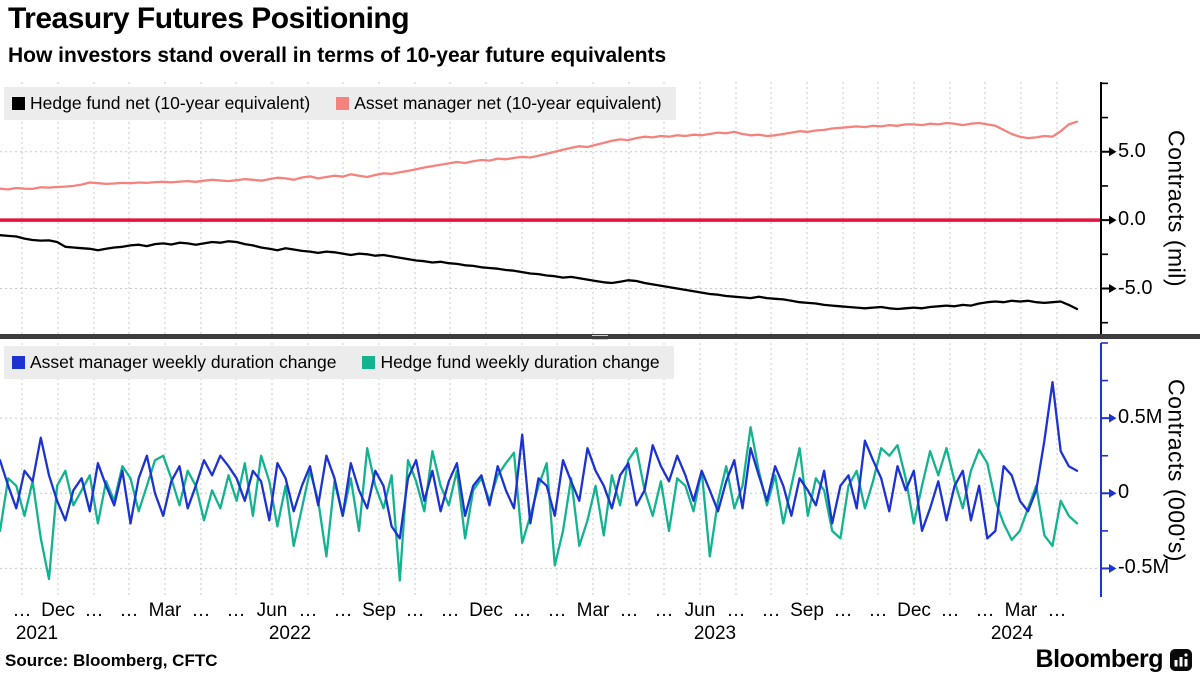 The image size is (1200, 675). I want to click on legend-item-asset-manager-net: Asset manager net (10-year equivalent), so click(499, 103).